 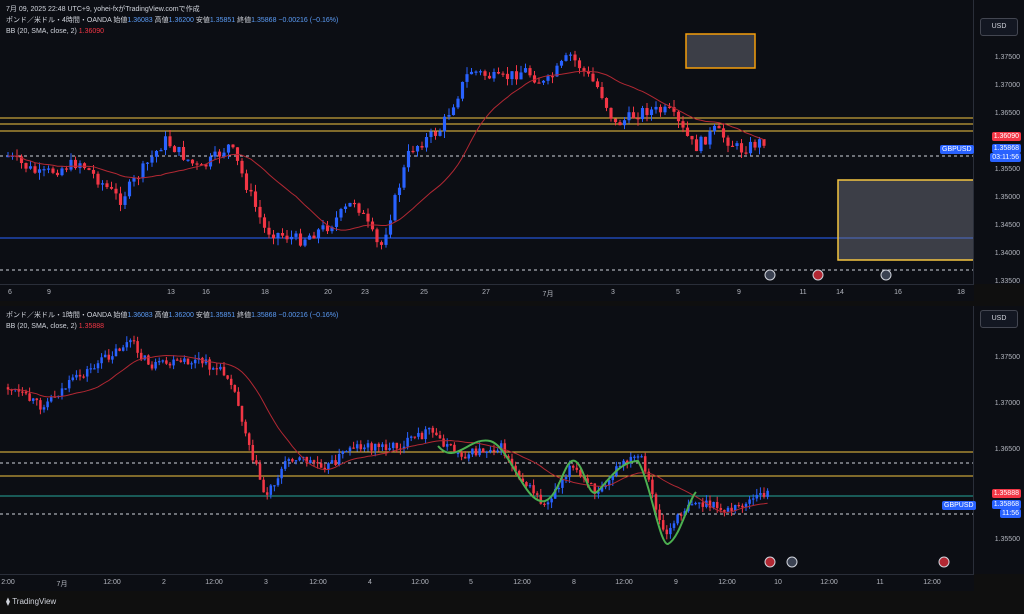 What do you see at coordinates (112, 582) in the screenshot?
I see `time-tick-label: 12:00` at bounding box center [112, 582].